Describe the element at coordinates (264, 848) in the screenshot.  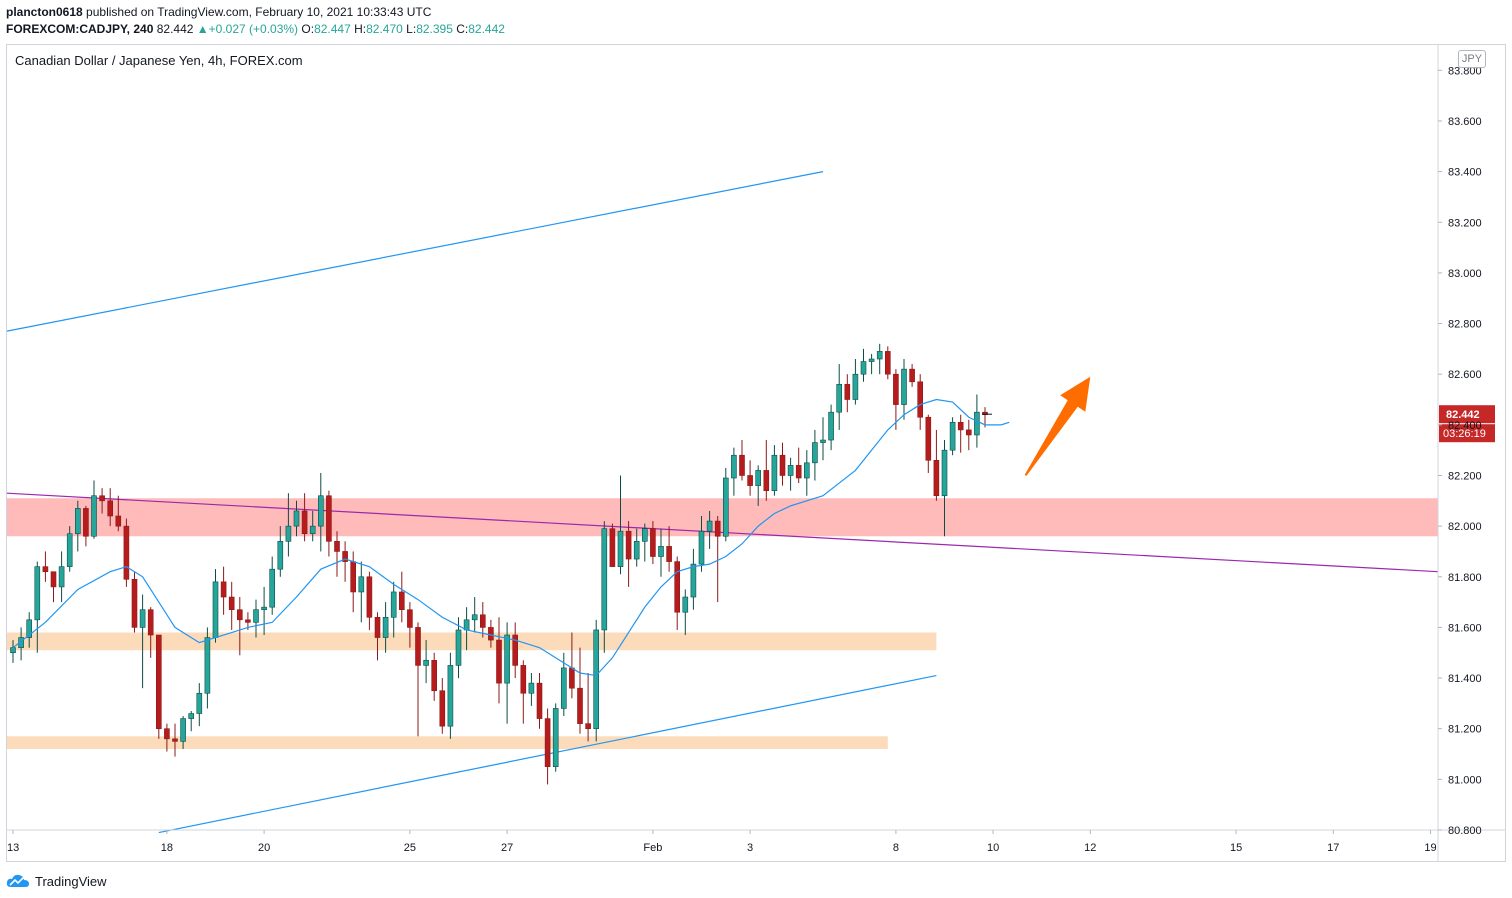
I see `time-tick-label: 20` at that location.